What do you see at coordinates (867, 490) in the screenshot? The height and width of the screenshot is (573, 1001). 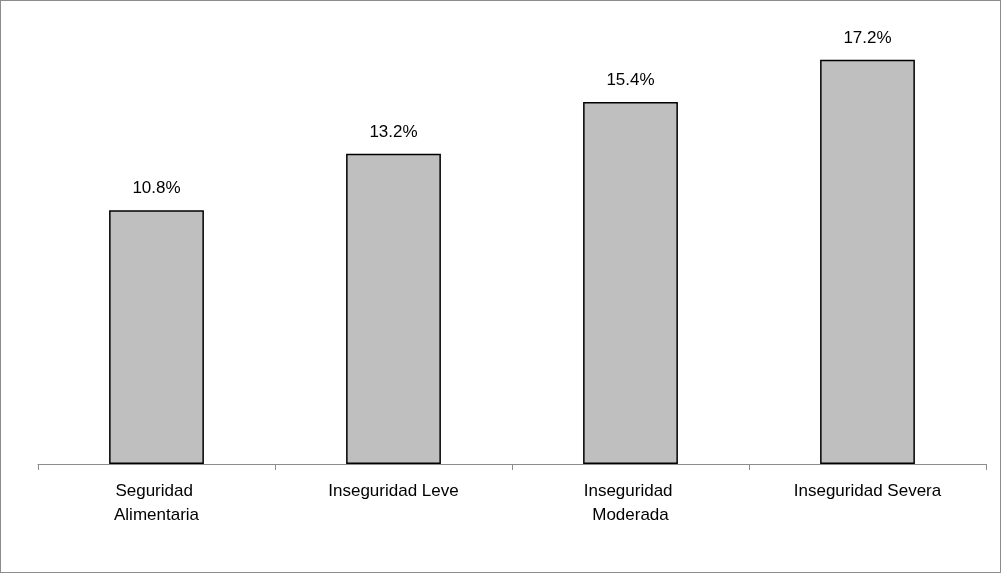 I see `x-tick-label: Inseguridad Severa` at bounding box center [867, 490].